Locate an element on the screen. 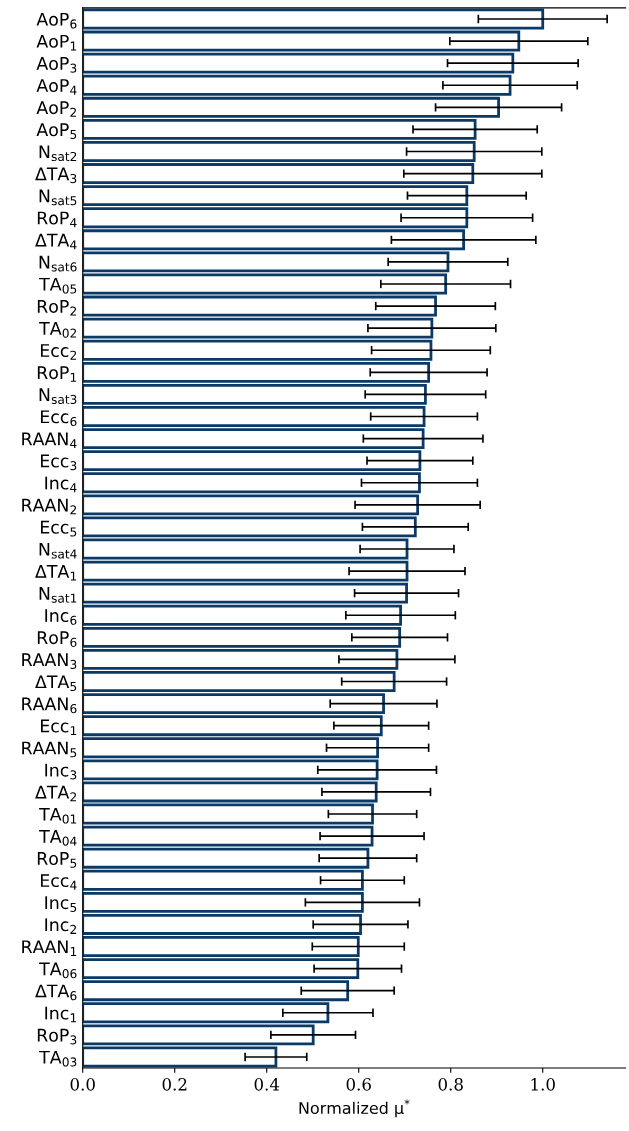 The image size is (629, 1131). y-tick-label: RoP$_{4}$ is located at coordinates (57, 219).